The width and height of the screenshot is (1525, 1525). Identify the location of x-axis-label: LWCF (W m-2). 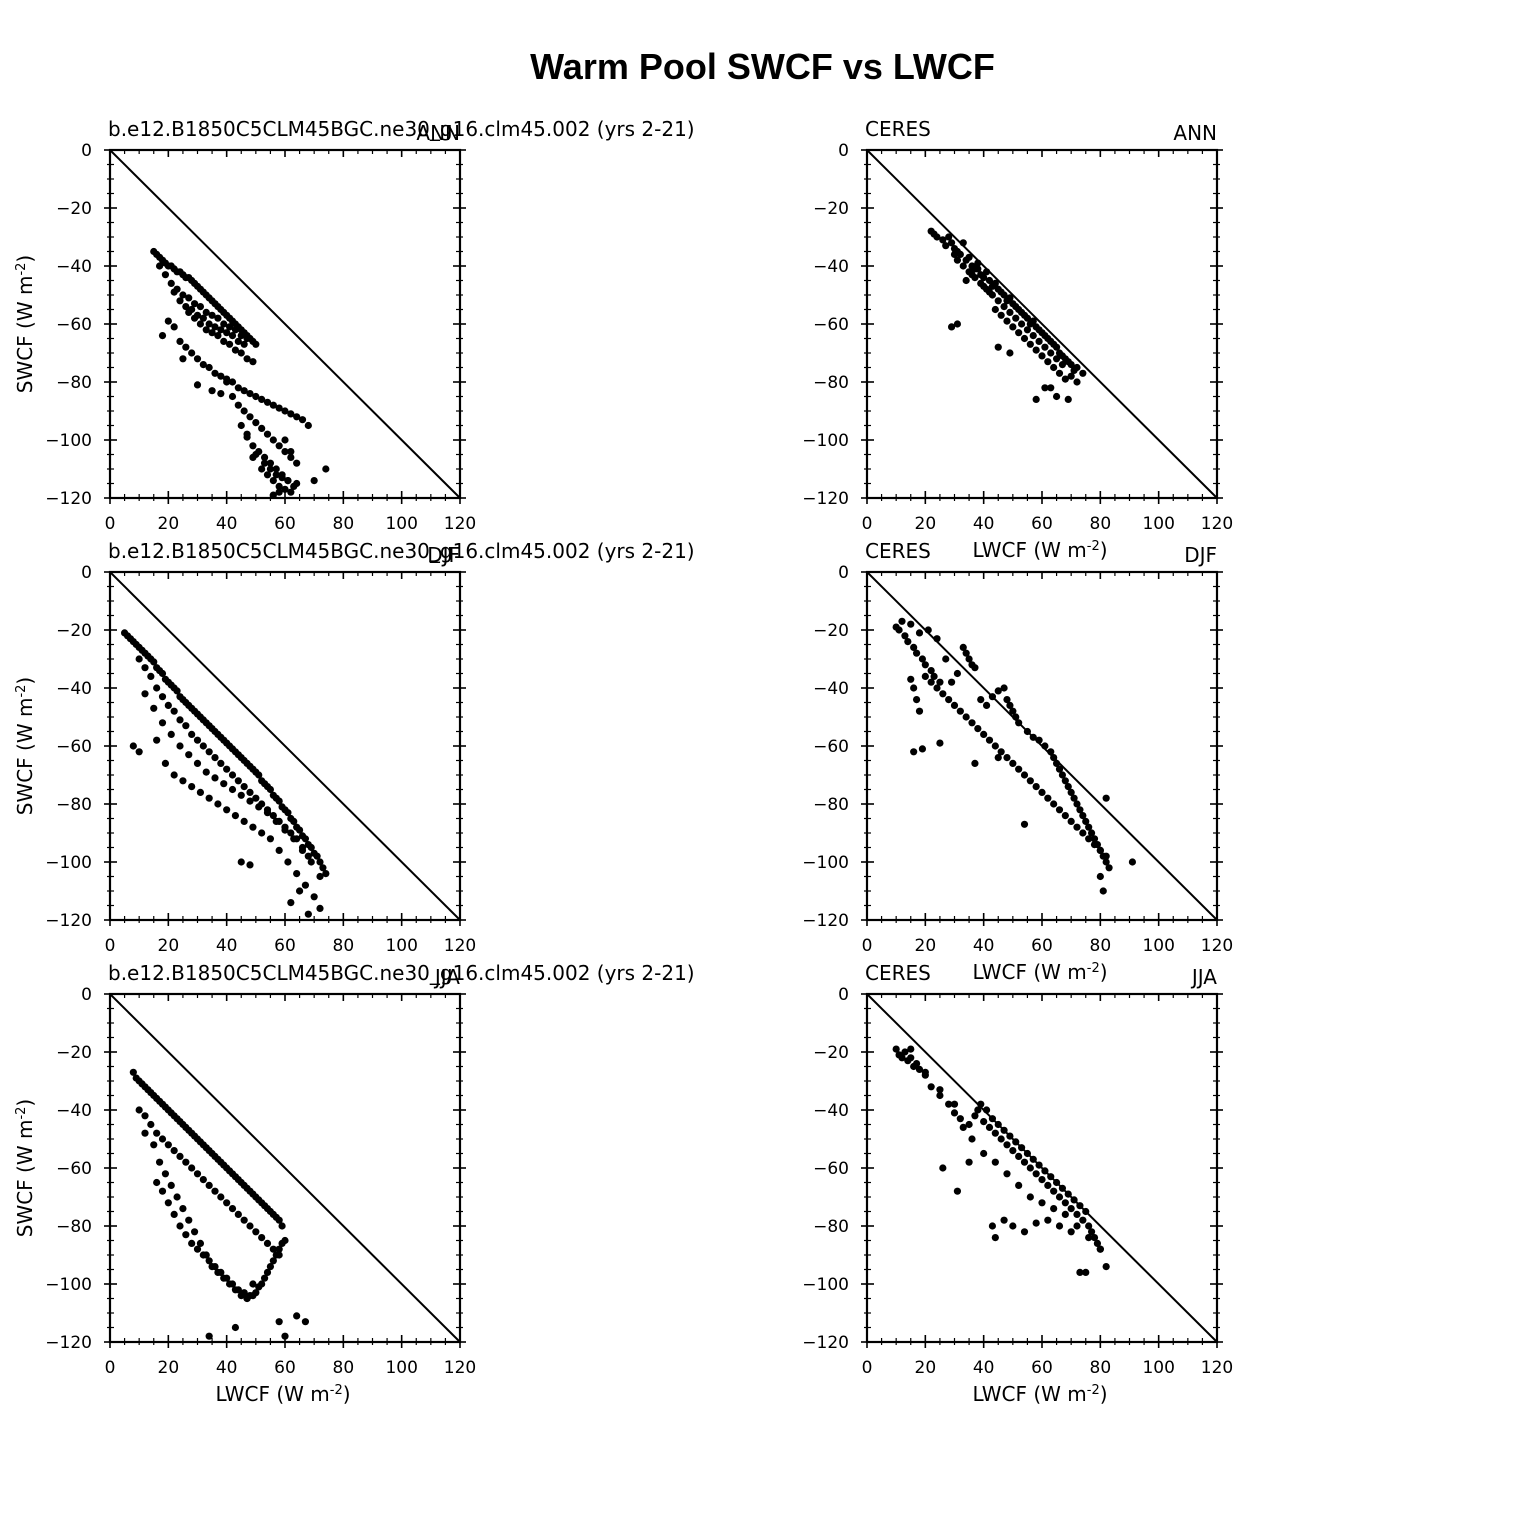
(1039, 972).